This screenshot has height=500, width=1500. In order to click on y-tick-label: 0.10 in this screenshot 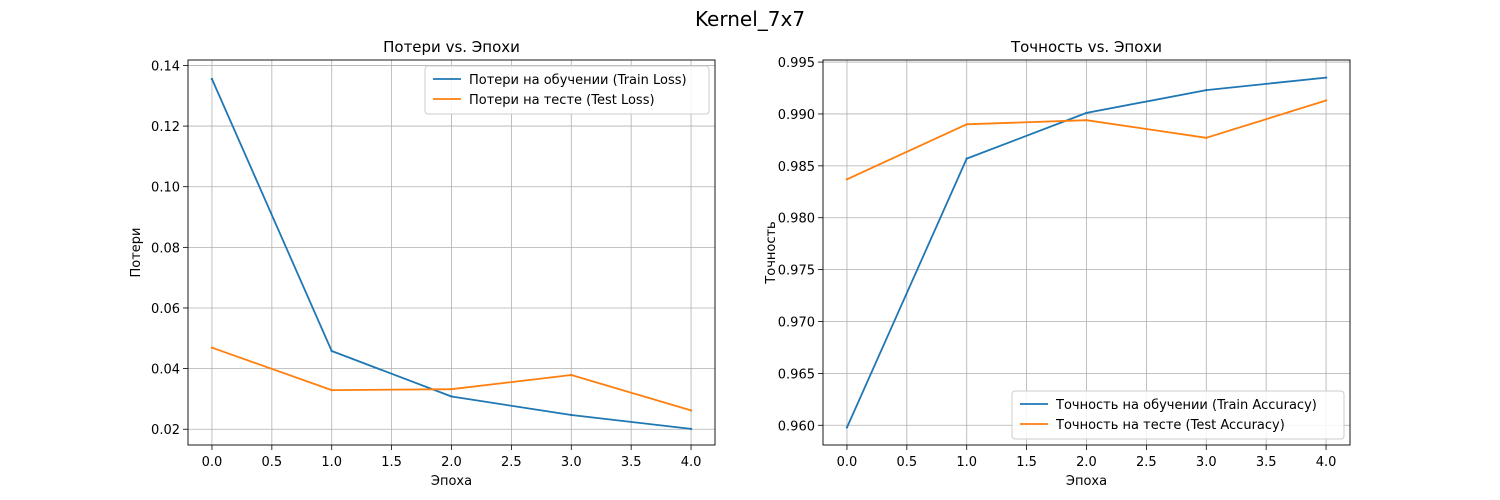, I will do `click(165, 188)`.